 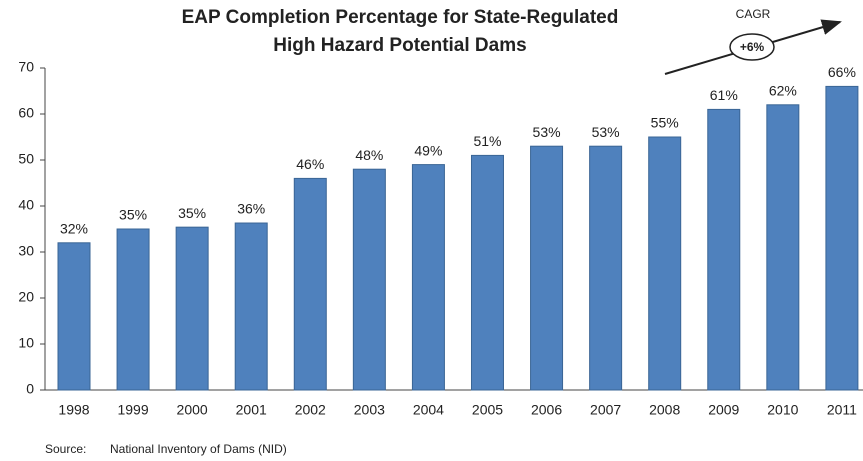 What do you see at coordinates (664, 410) in the screenshot?
I see `x-tick-label: 2008` at bounding box center [664, 410].